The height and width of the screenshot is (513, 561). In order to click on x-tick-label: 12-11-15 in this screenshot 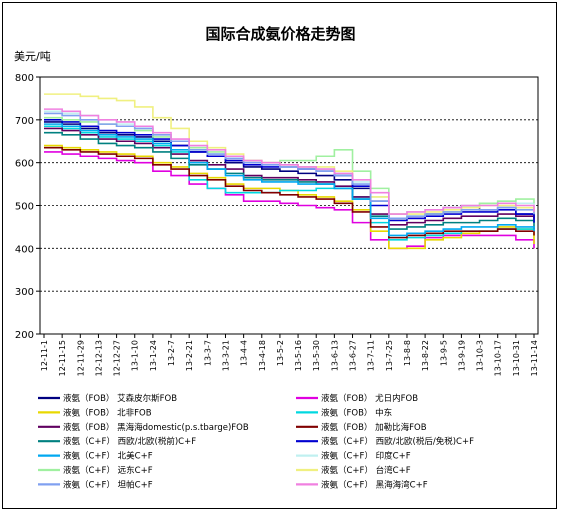, I will do `click(62, 358)`.